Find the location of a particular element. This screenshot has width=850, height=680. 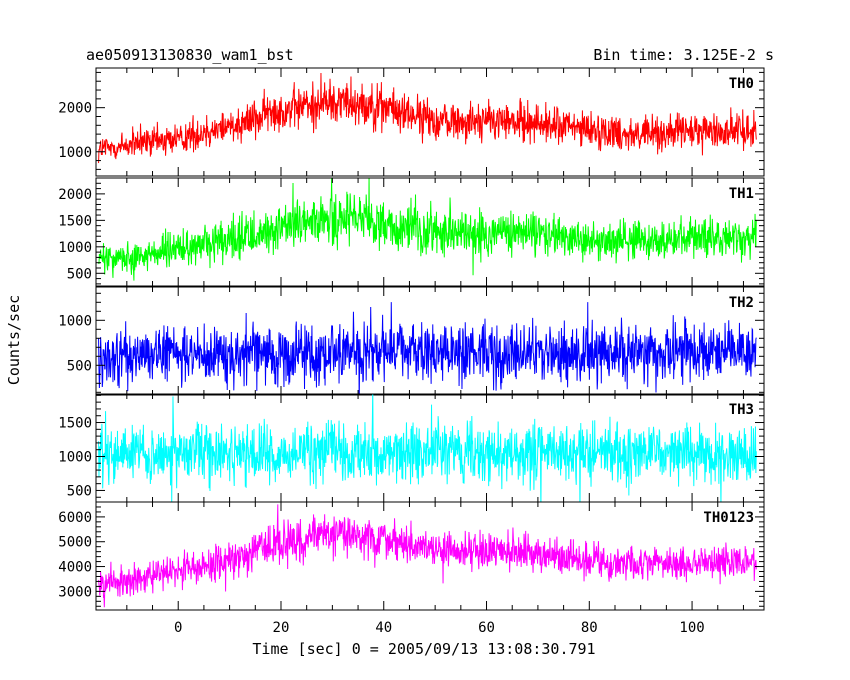

panel-label-th1: TH1 is located at coordinates (741, 194).